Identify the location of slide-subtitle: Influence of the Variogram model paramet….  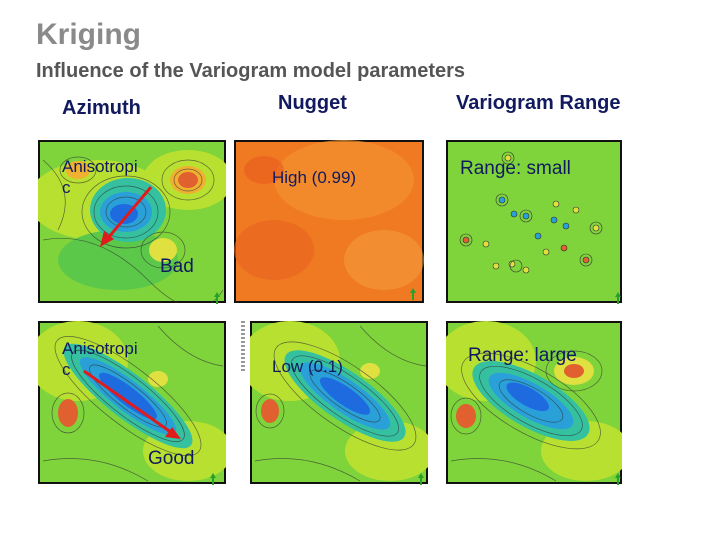
(251, 71).